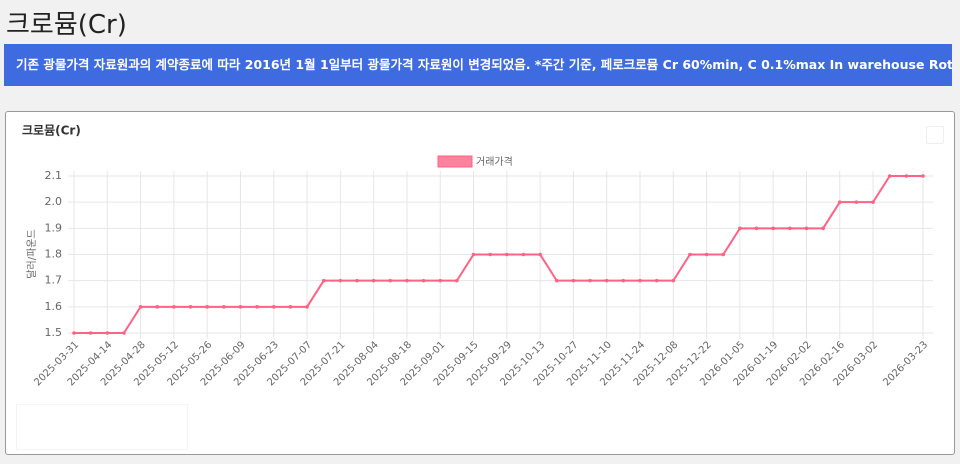 The image size is (960, 464). What do you see at coordinates (455, 161) in the screenshot?
I see `legend-swatch` at bounding box center [455, 161].